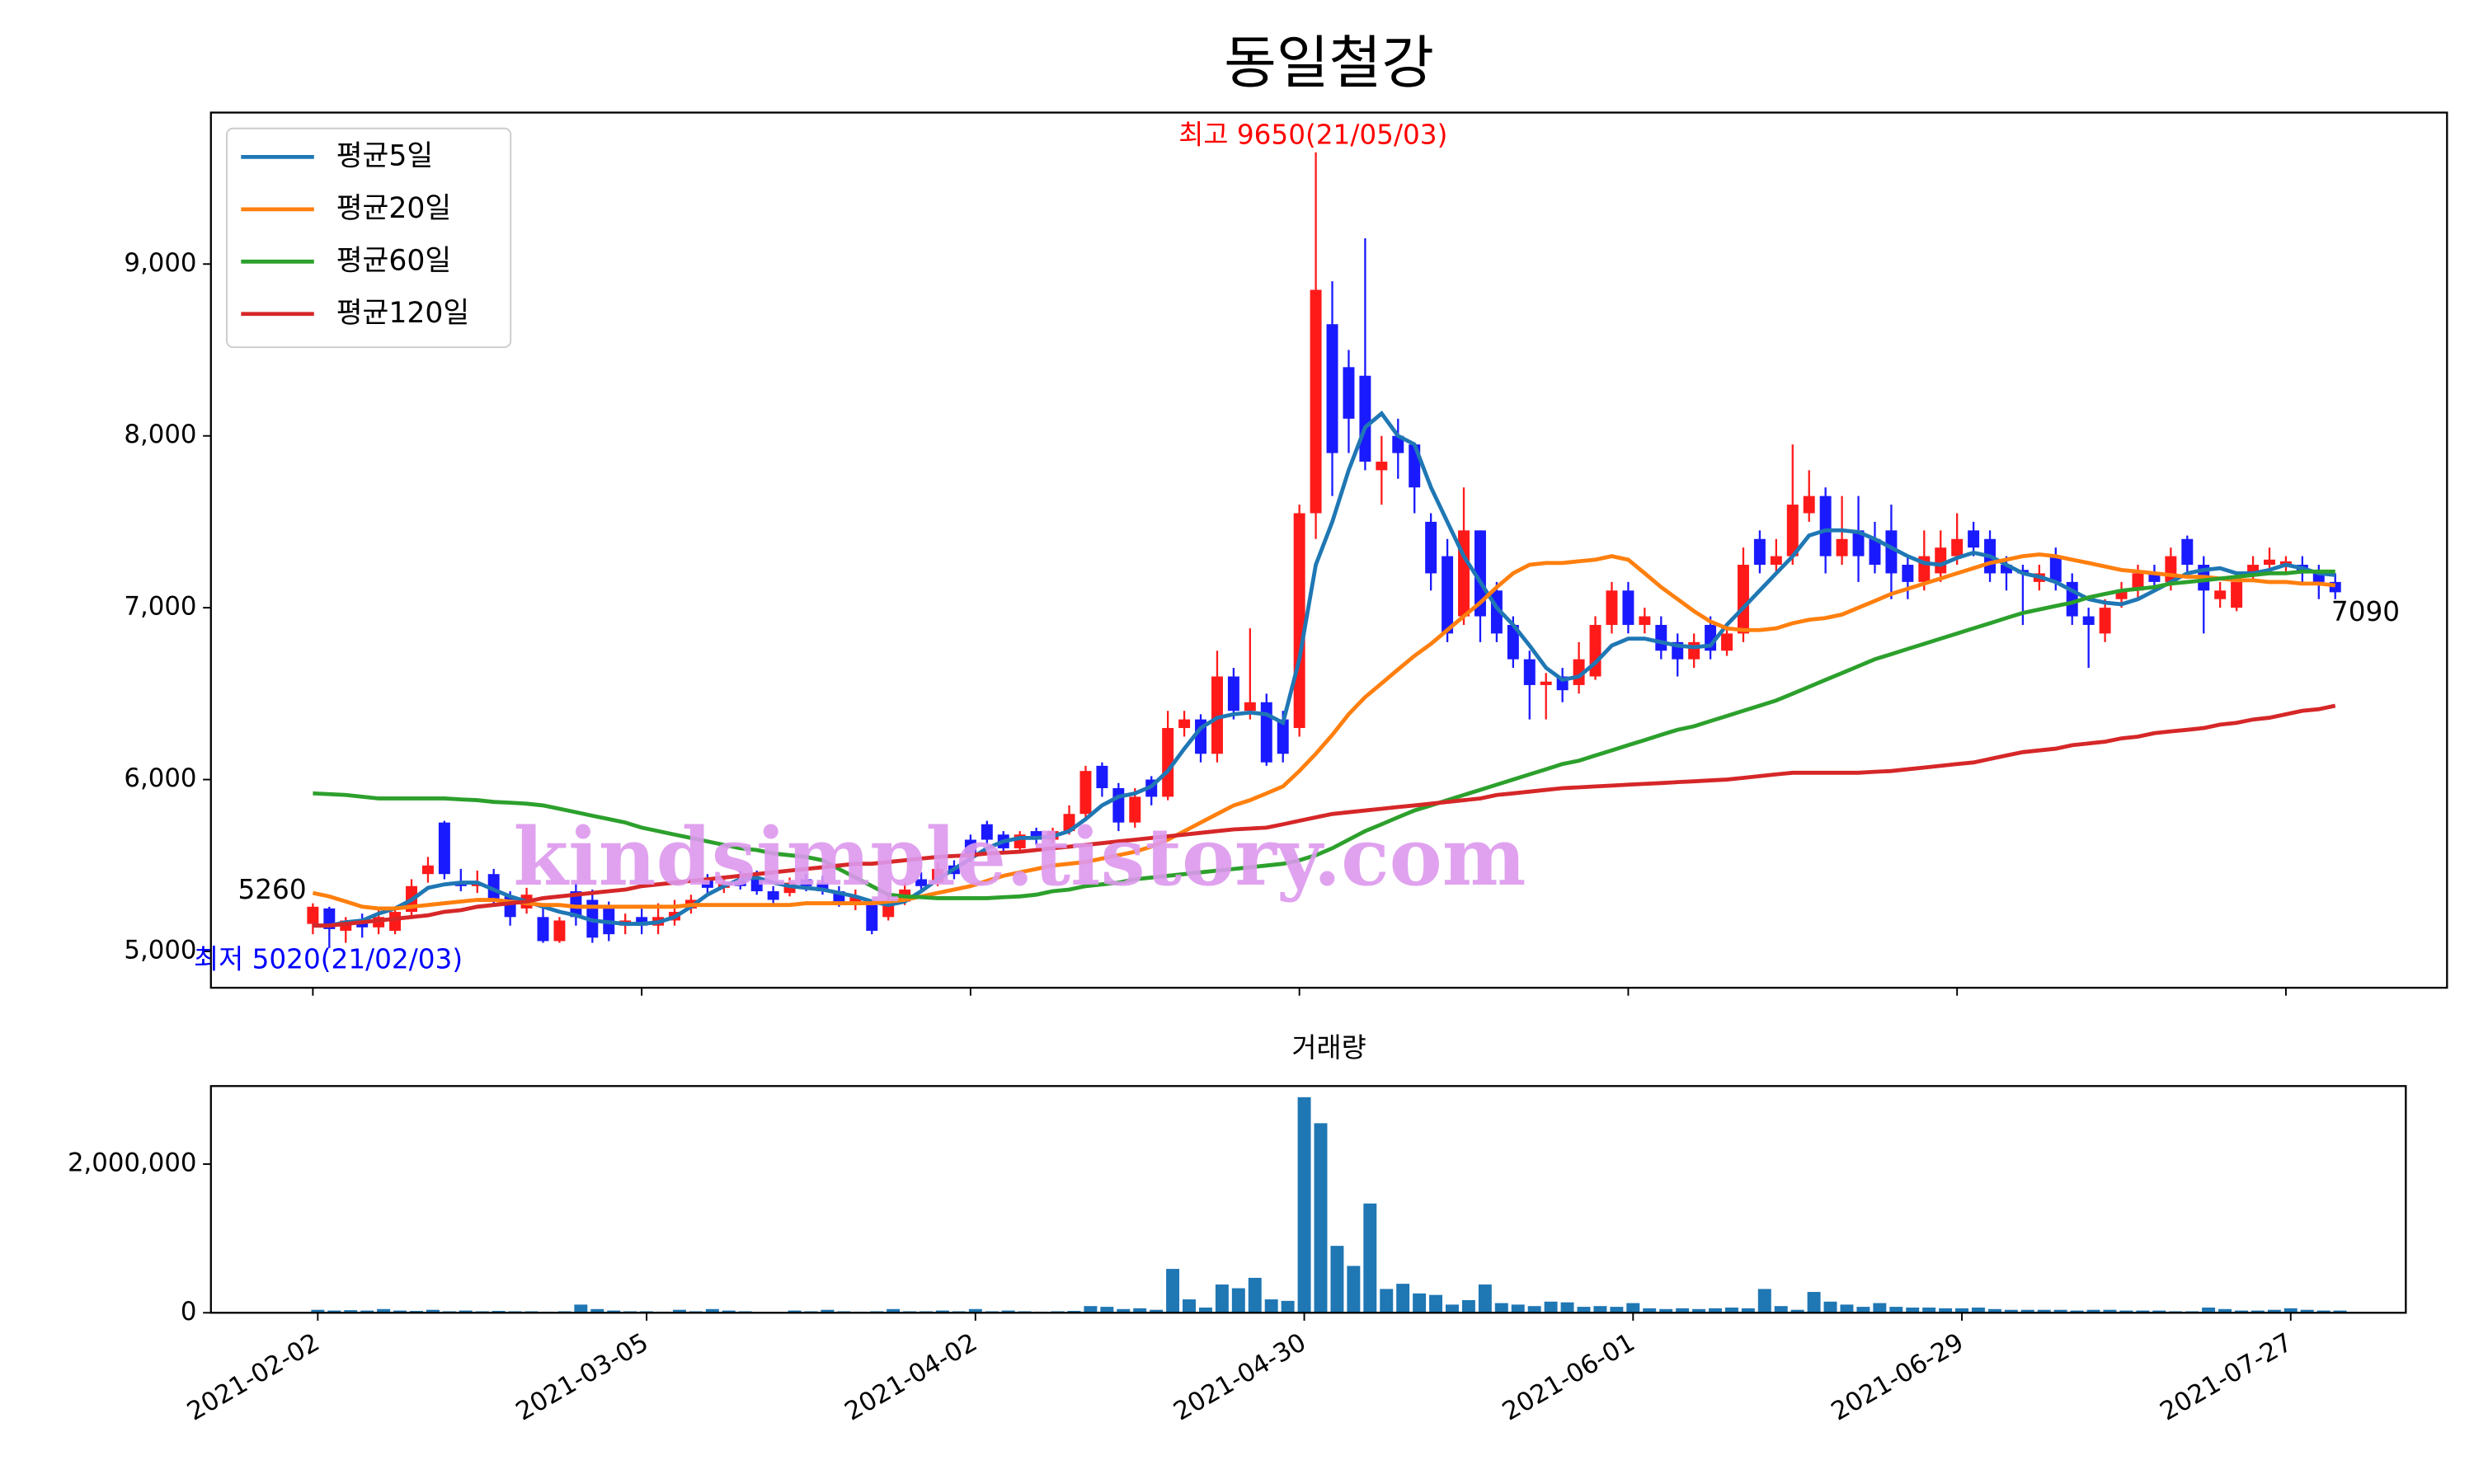 This screenshot has width=2474, height=1484. What do you see at coordinates (385, 155) in the screenshot?
I see `legend-label: 평균5일` at bounding box center [385, 155].